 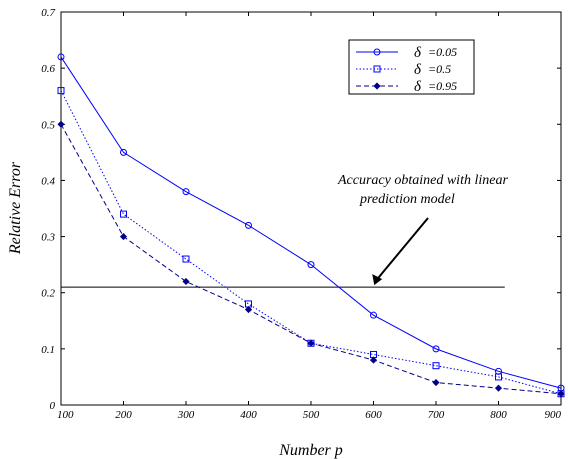 I want to click on x-tick-label: 800, so click(x=498, y=415).